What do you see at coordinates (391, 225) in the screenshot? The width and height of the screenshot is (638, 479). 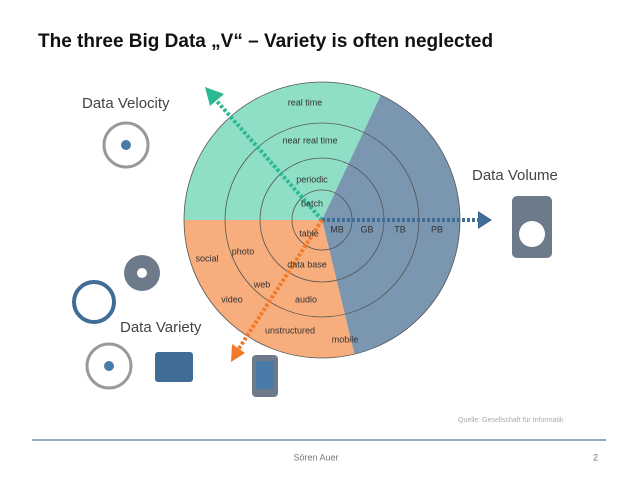 I see `volume-sector` at bounding box center [391, 225].